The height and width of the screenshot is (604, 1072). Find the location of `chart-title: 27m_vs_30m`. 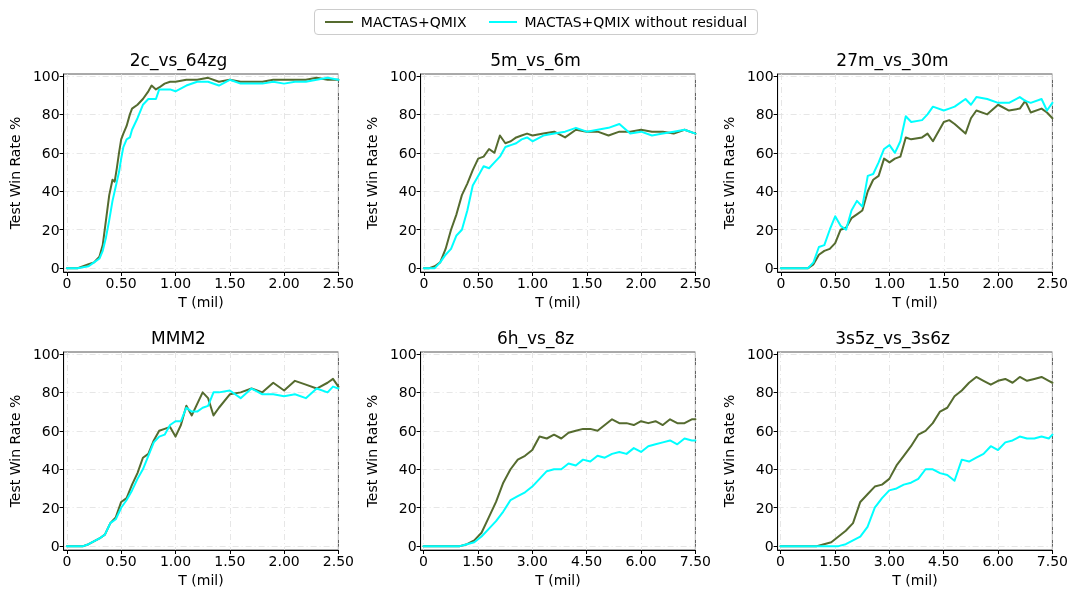

chart-title: 27m_vs_30m is located at coordinates (892, 60).